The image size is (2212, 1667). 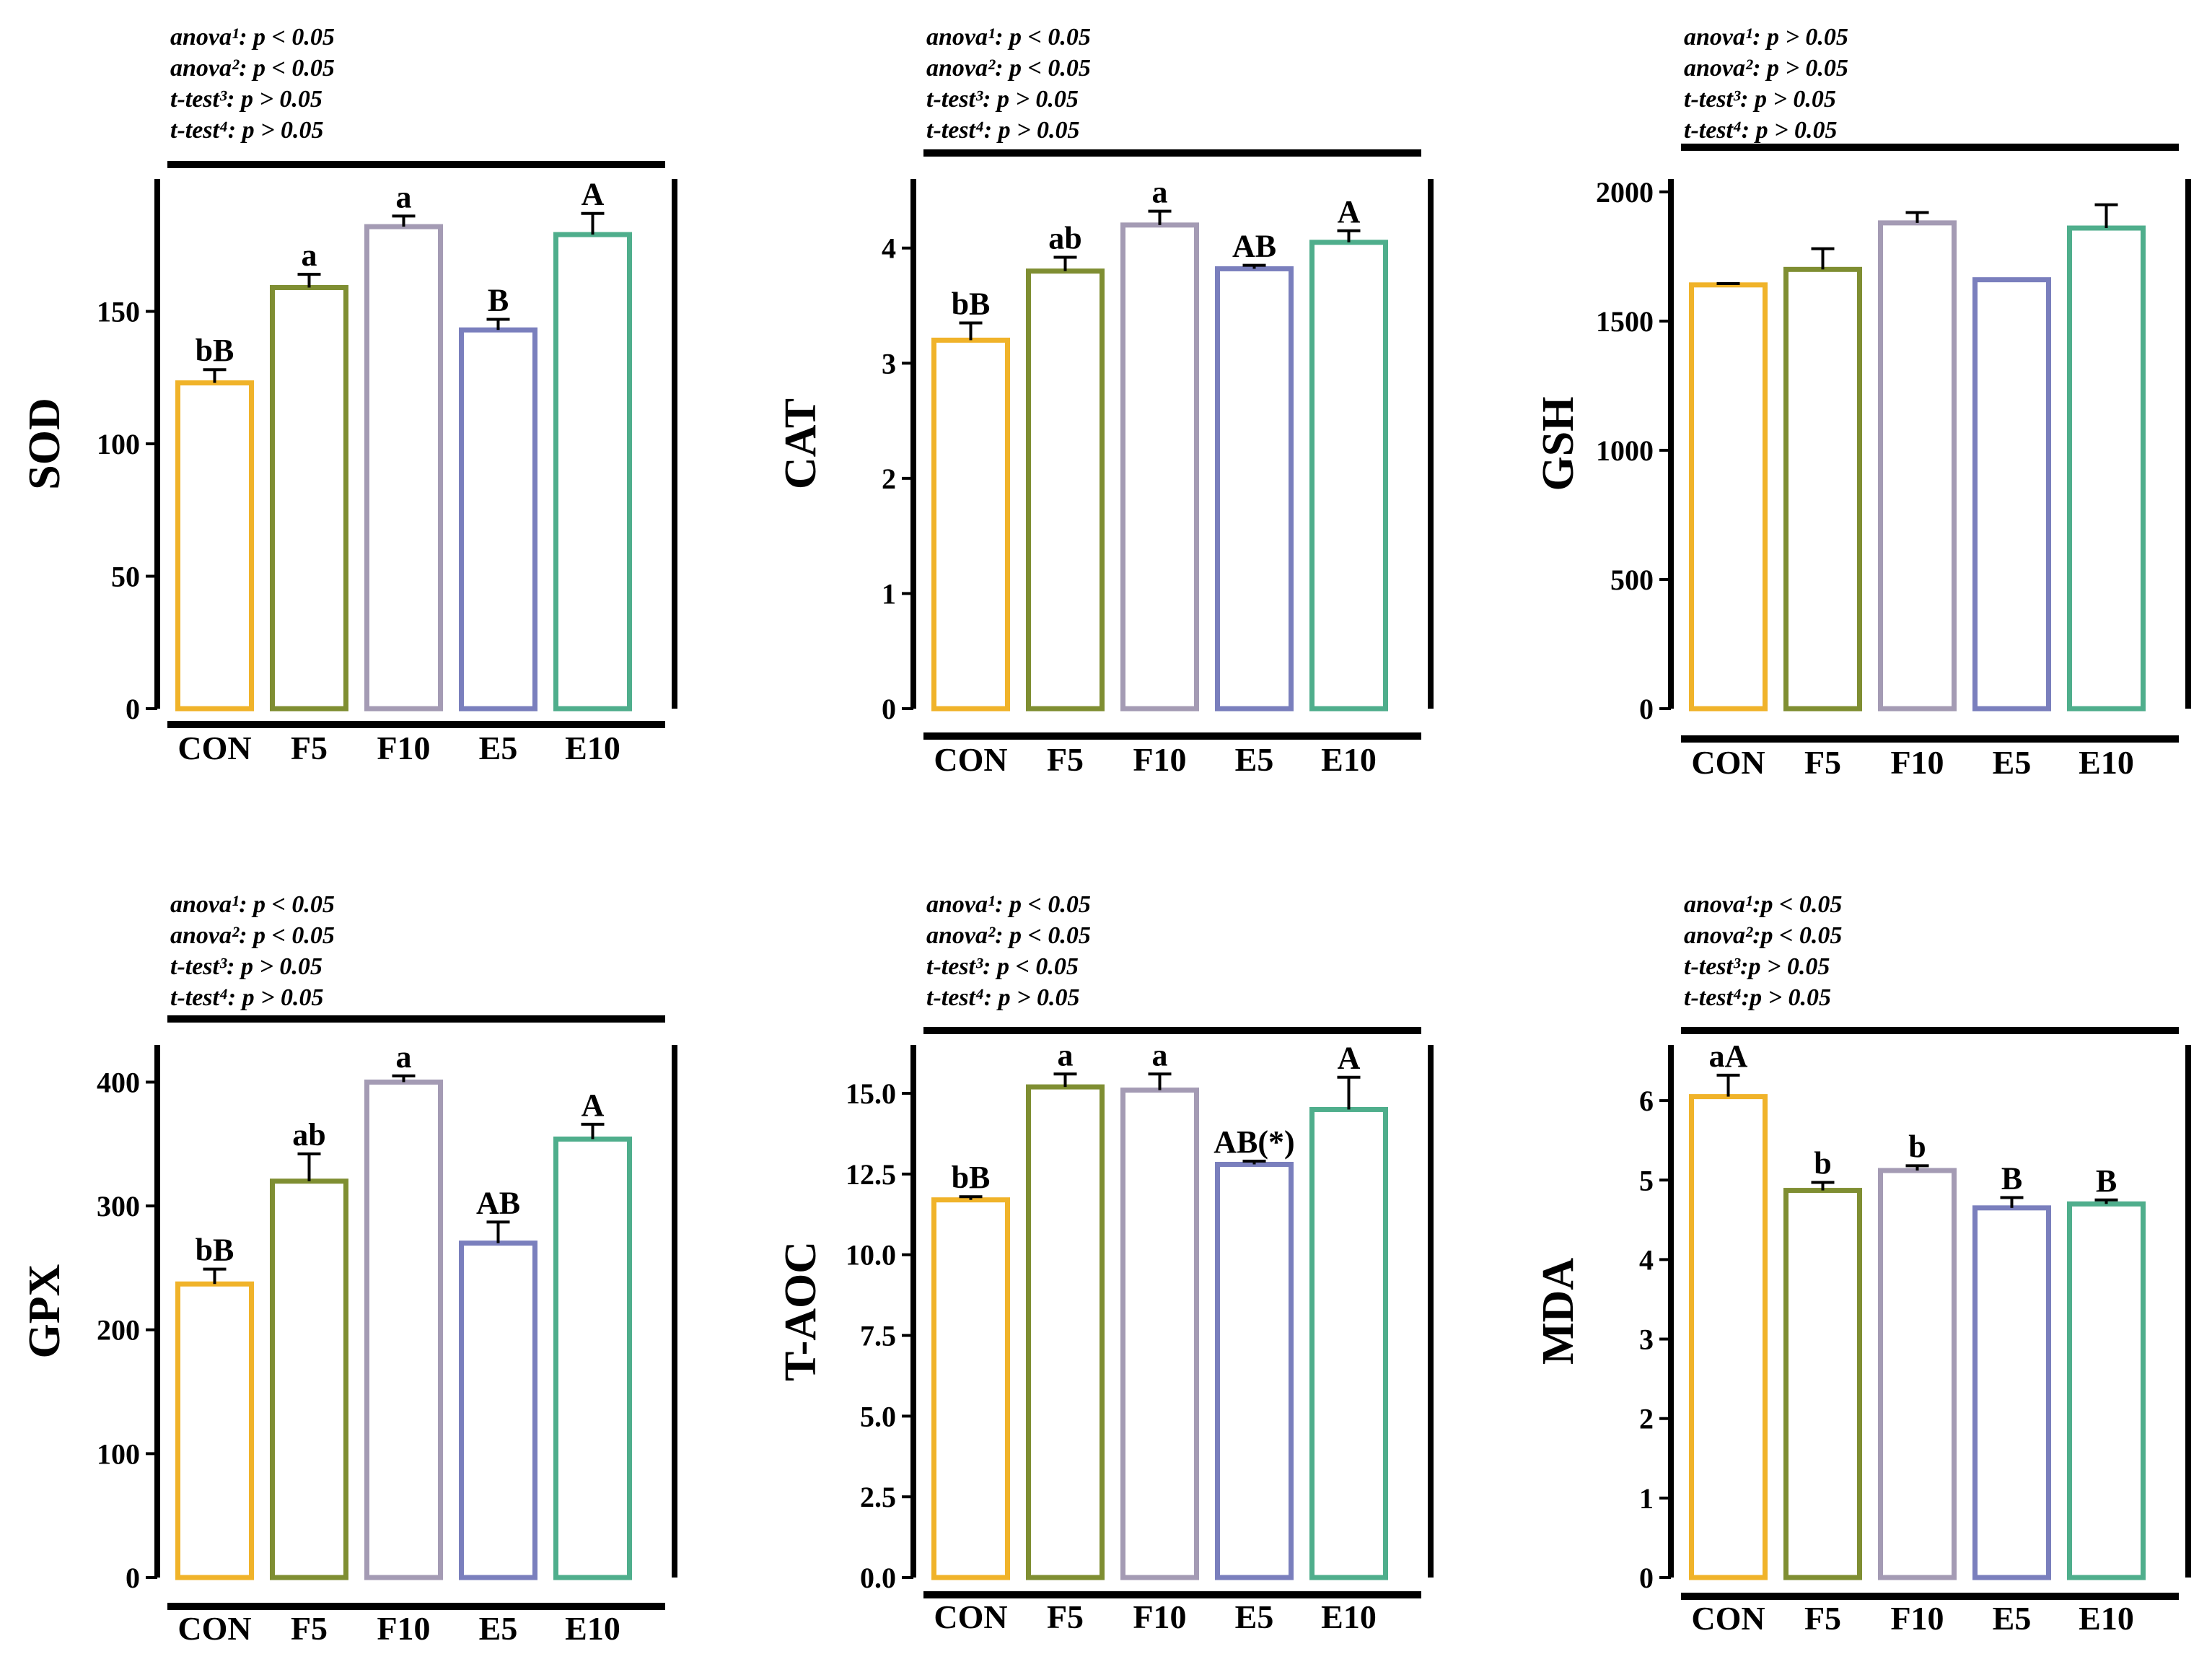 I want to click on y-tick-label: 5, so click(x=1646, y=1180).